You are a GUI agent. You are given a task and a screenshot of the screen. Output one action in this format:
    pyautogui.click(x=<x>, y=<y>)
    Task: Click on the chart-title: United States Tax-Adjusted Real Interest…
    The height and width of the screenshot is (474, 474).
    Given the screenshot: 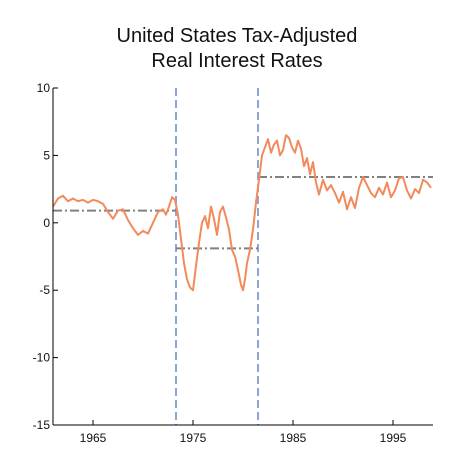 What is the action you would take?
    pyautogui.click(x=237, y=49)
    